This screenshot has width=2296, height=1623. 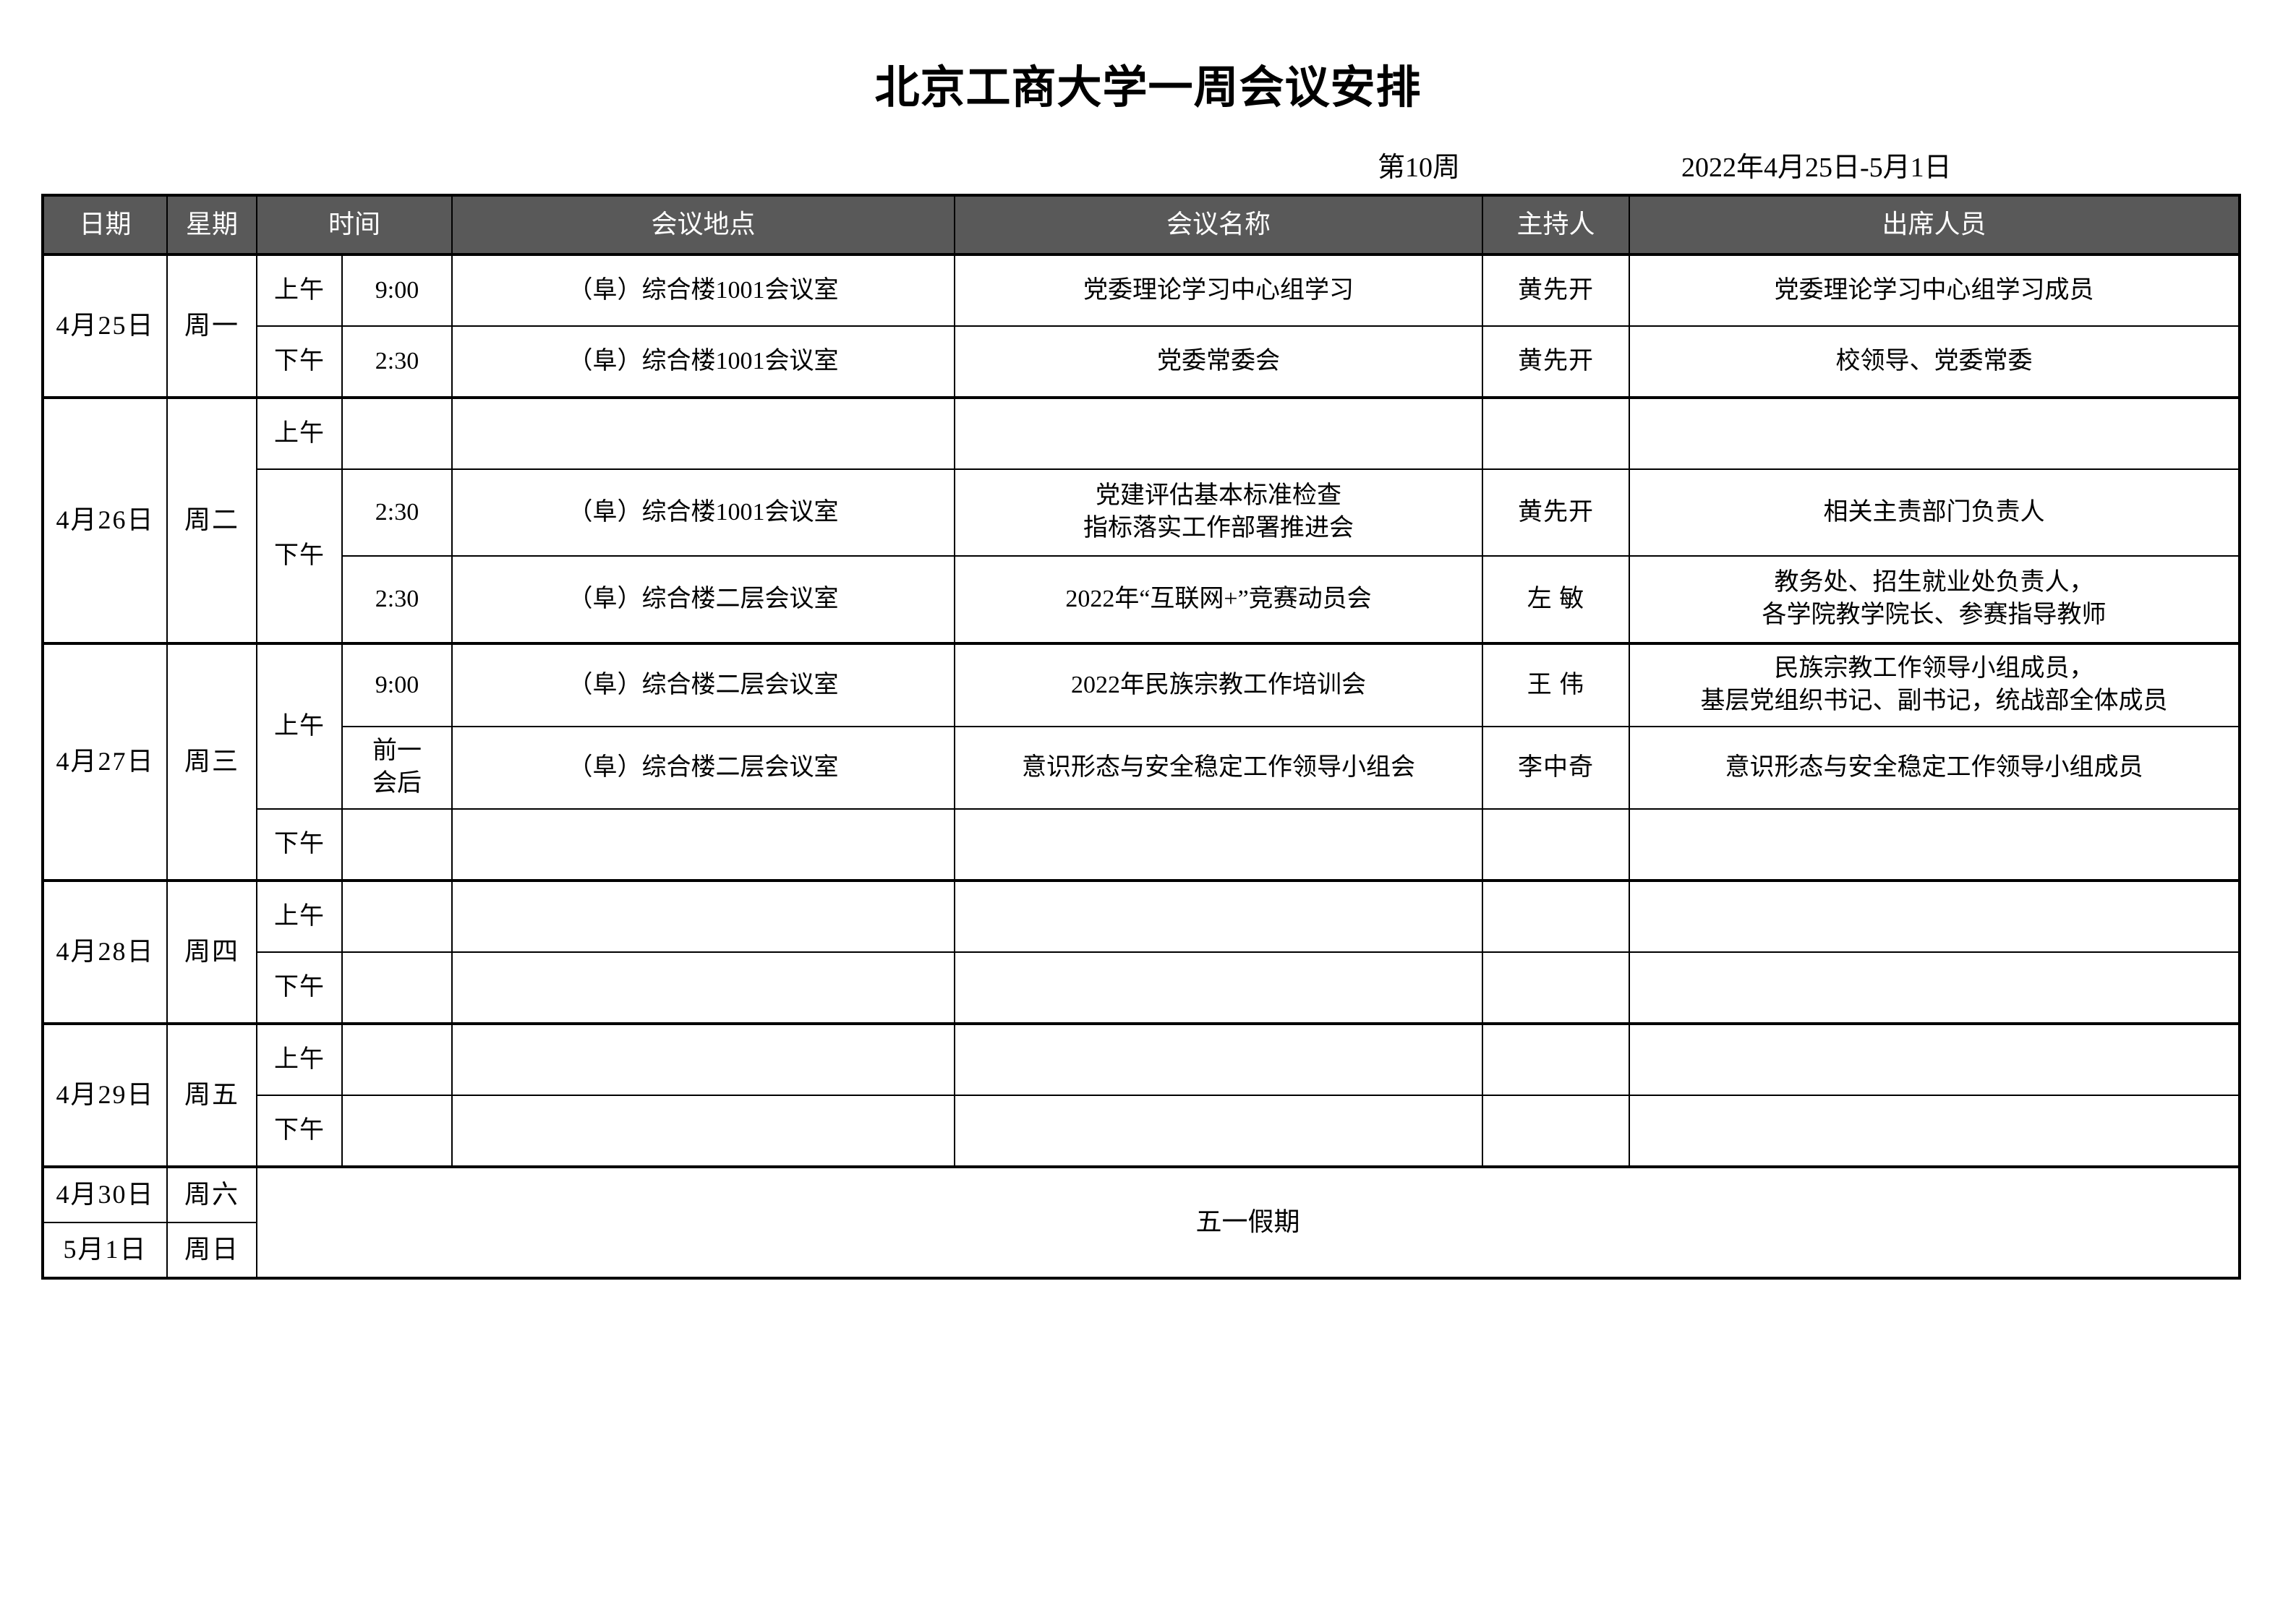 I want to click on cell-attendees: 相关主责部门负责人, so click(x=1935, y=512).